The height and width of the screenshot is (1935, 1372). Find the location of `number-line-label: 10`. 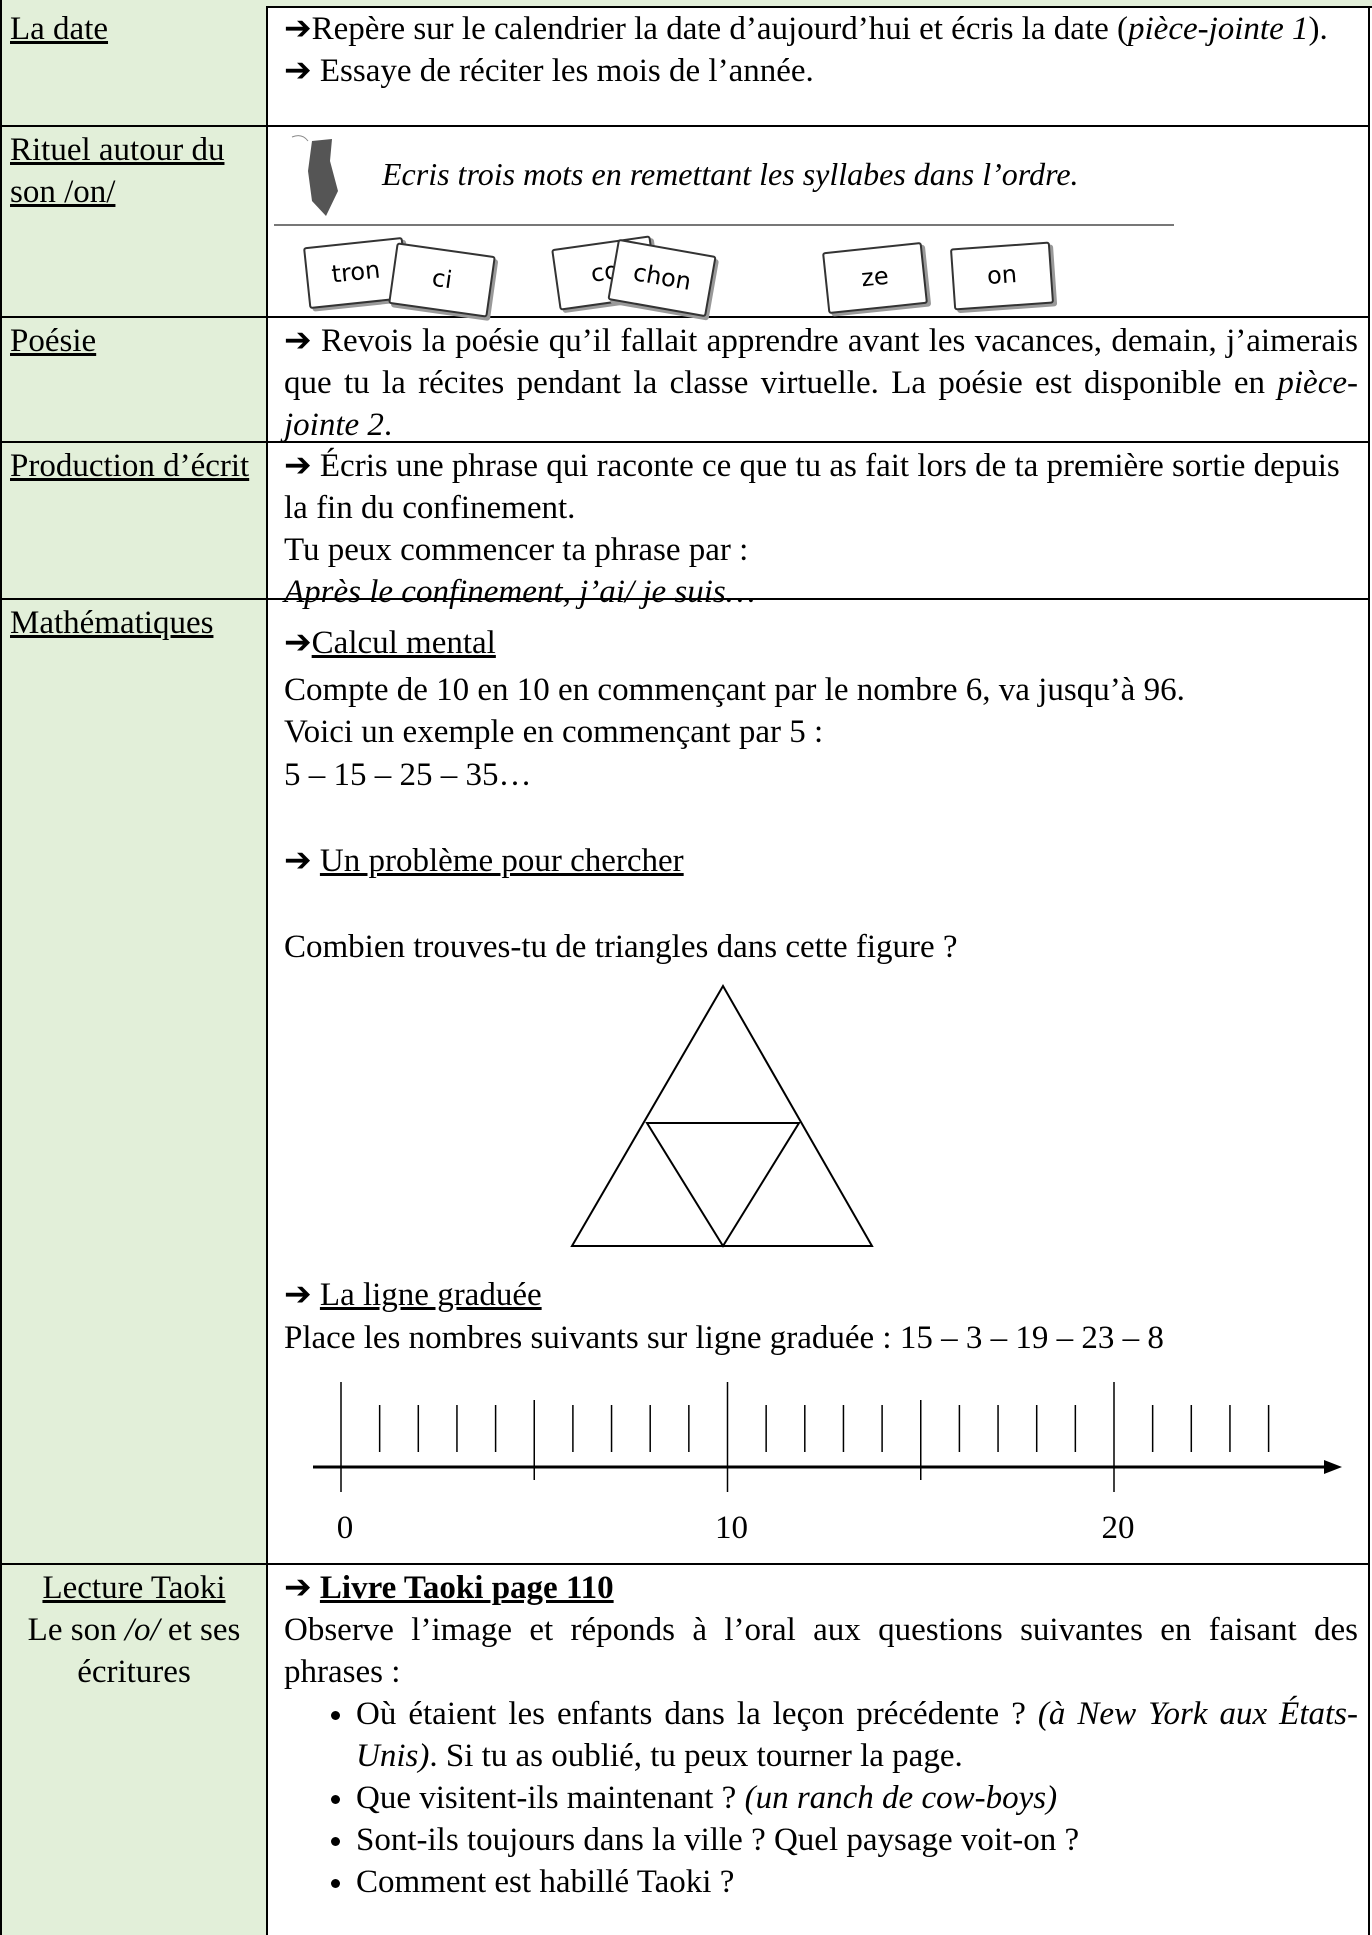

number-line-label: 10 is located at coordinates (731, 1528).